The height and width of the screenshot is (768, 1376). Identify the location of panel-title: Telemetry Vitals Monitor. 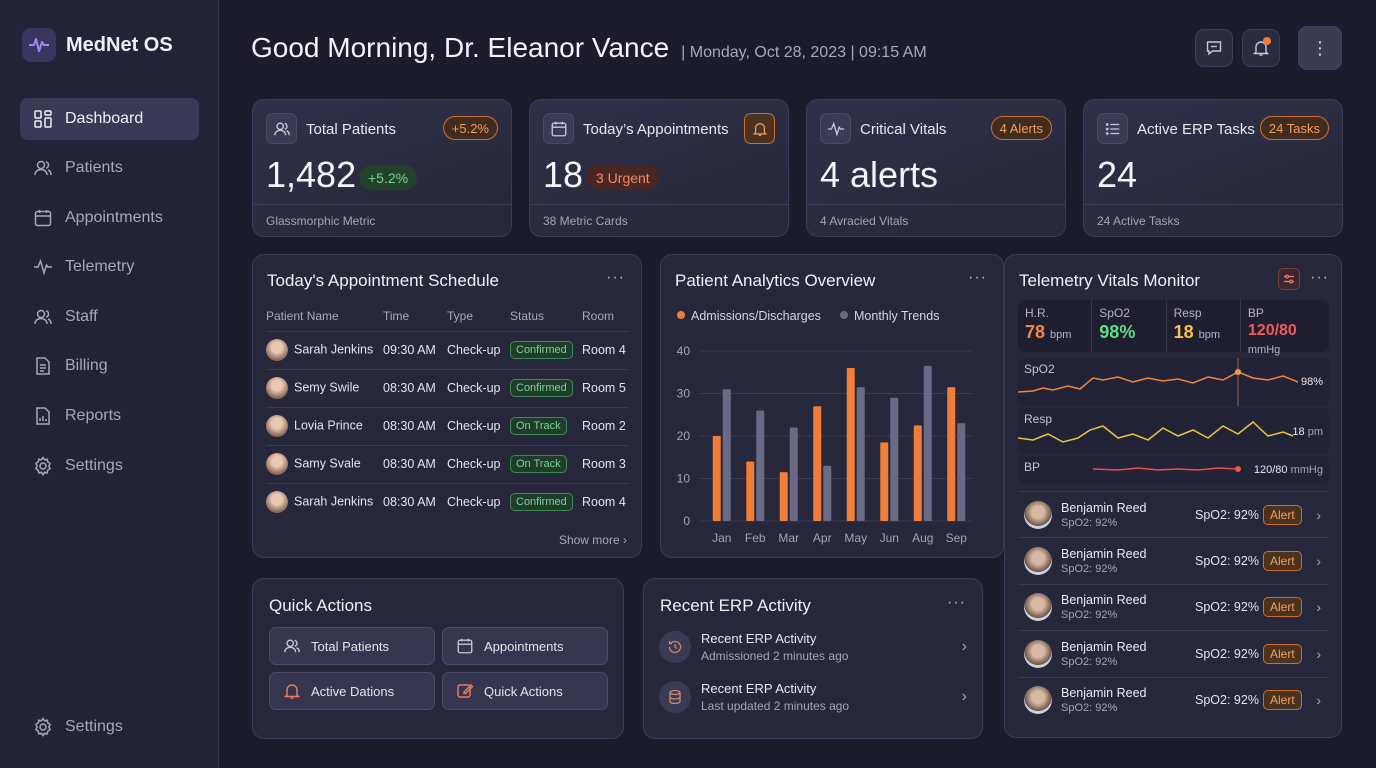
(1110, 280).